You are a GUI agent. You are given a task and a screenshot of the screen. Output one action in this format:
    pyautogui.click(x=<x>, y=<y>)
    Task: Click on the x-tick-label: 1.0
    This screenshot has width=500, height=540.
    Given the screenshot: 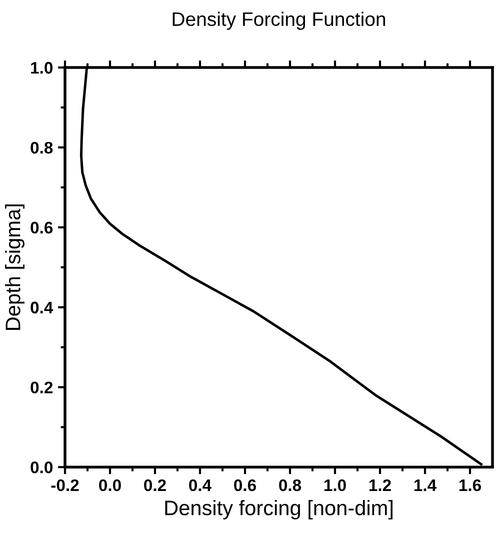 What is the action you would take?
    pyautogui.click(x=335, y=485)
    